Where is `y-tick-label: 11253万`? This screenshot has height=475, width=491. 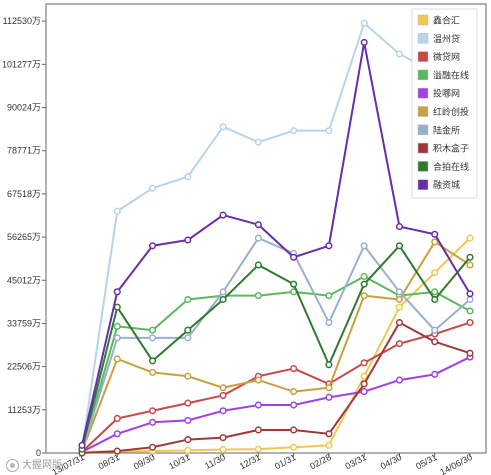 y-tick-label: 11253万 is located at coordinates (24, 410).